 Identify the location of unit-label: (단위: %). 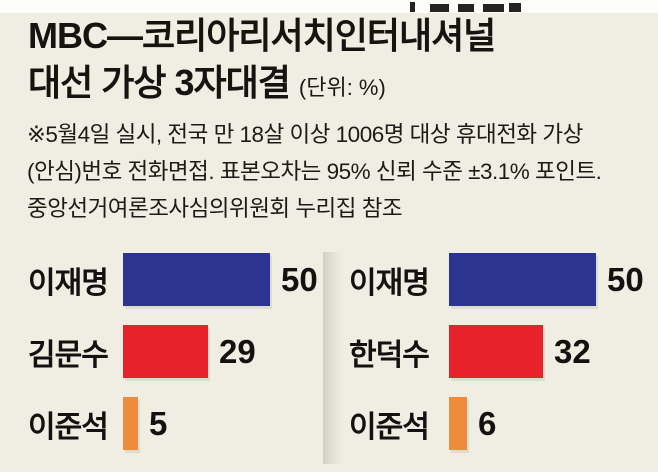
(342, 87).